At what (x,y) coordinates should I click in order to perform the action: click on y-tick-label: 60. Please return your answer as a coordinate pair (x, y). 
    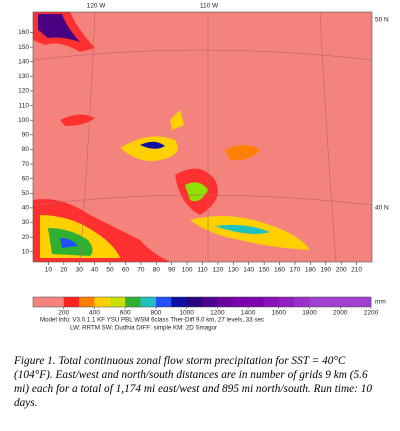
    Looking at the image, I should click on (26, 178).